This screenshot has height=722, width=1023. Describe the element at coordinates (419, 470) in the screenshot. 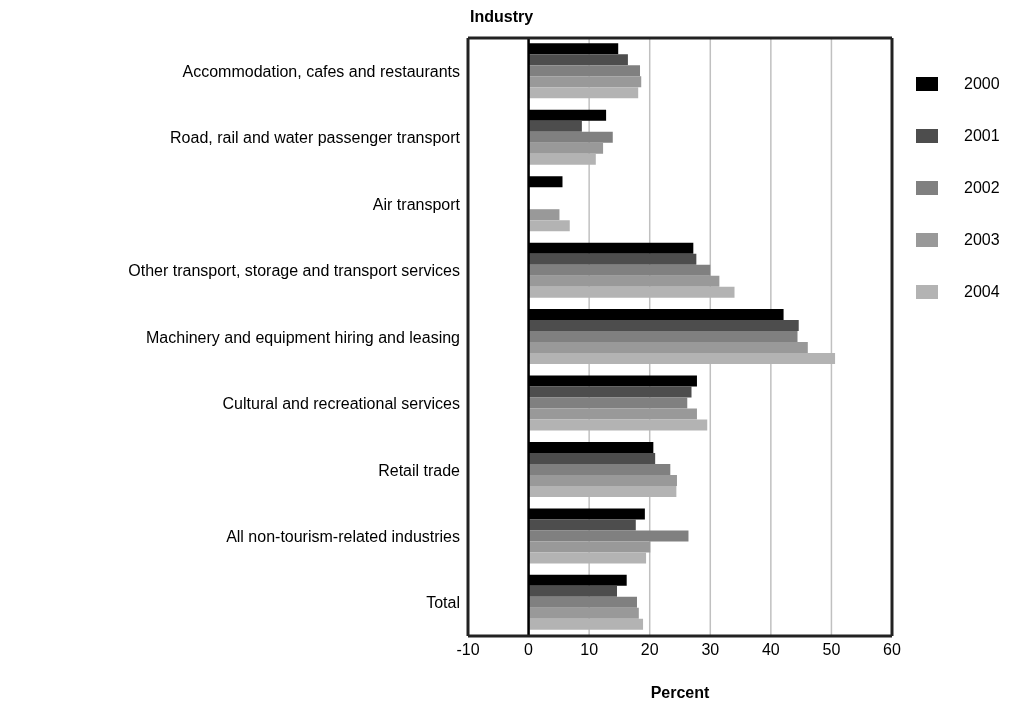

I see `y-tick-label: Retail trade` at that location.